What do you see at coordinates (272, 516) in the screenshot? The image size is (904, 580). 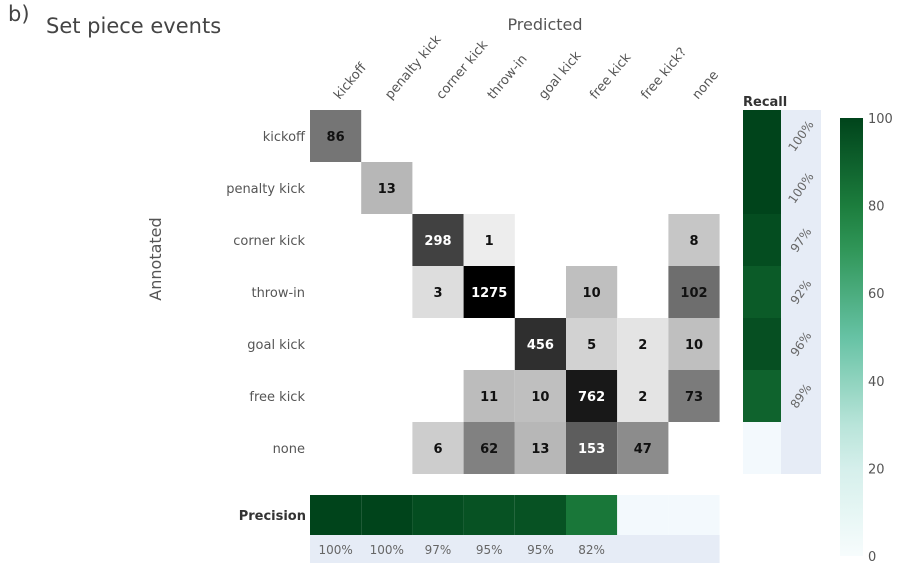 I see `precision-title: Precision` at bounding box center [272, 516].